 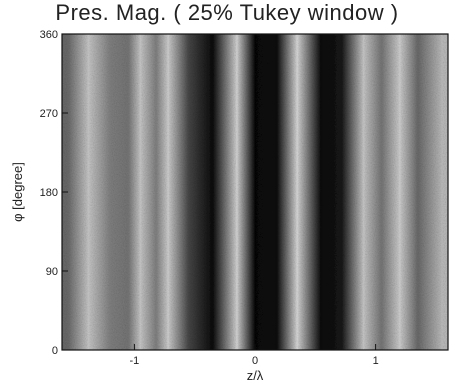 I want to click on y-axis-label: φ [degree], so click(x=17, y=192).